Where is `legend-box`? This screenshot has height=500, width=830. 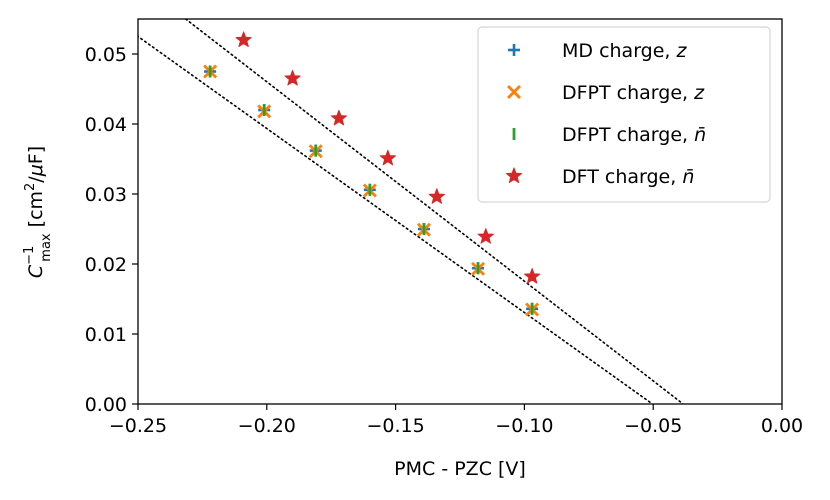 legend-box is located at coordinates (624, 114).